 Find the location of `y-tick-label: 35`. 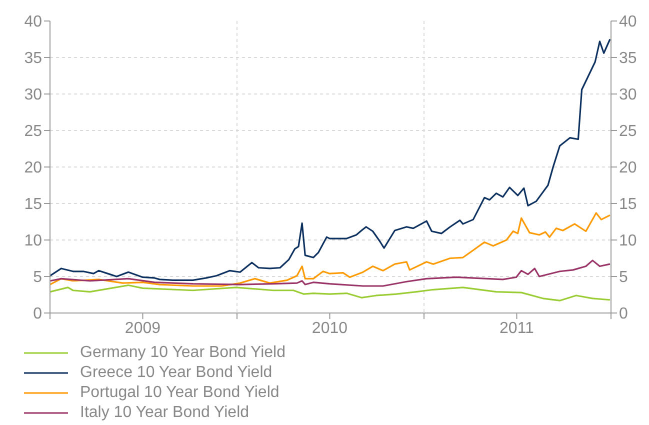

y-tick-label: 35 is located at coordinates (33, 59).